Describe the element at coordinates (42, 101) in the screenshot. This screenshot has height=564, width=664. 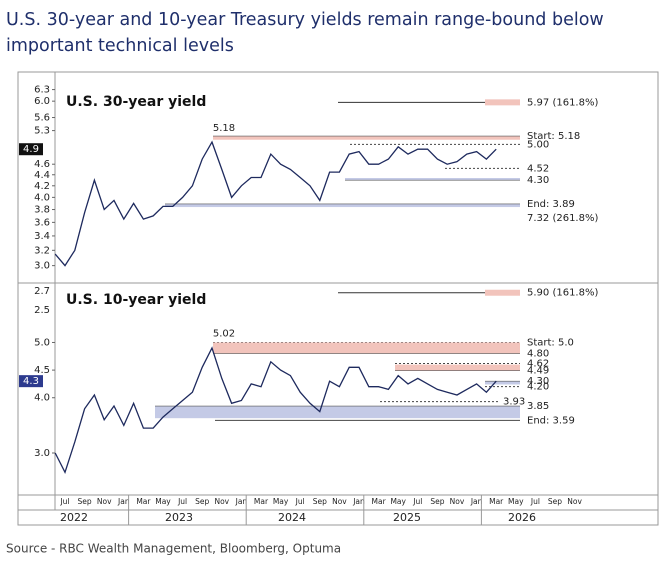
I see `y-tick-label: 6.0` at that location.